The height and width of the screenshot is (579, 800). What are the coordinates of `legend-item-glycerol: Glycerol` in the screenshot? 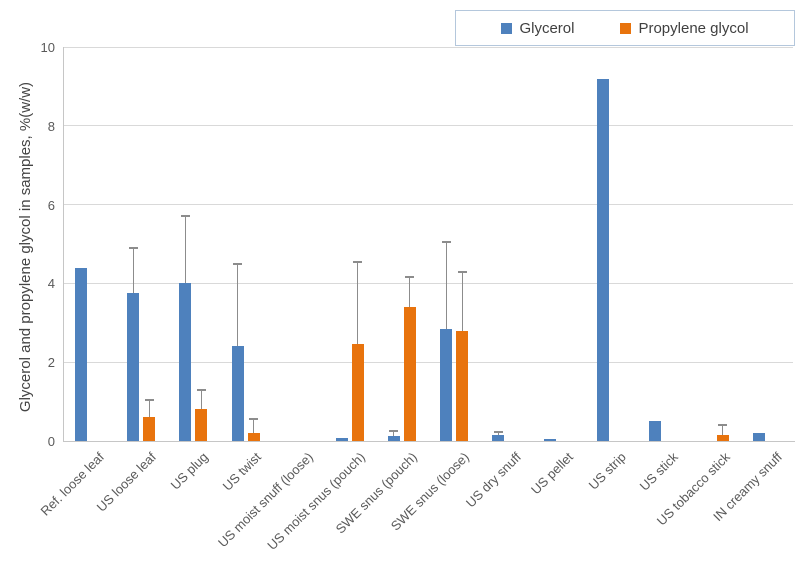 It's located at (537, 28).